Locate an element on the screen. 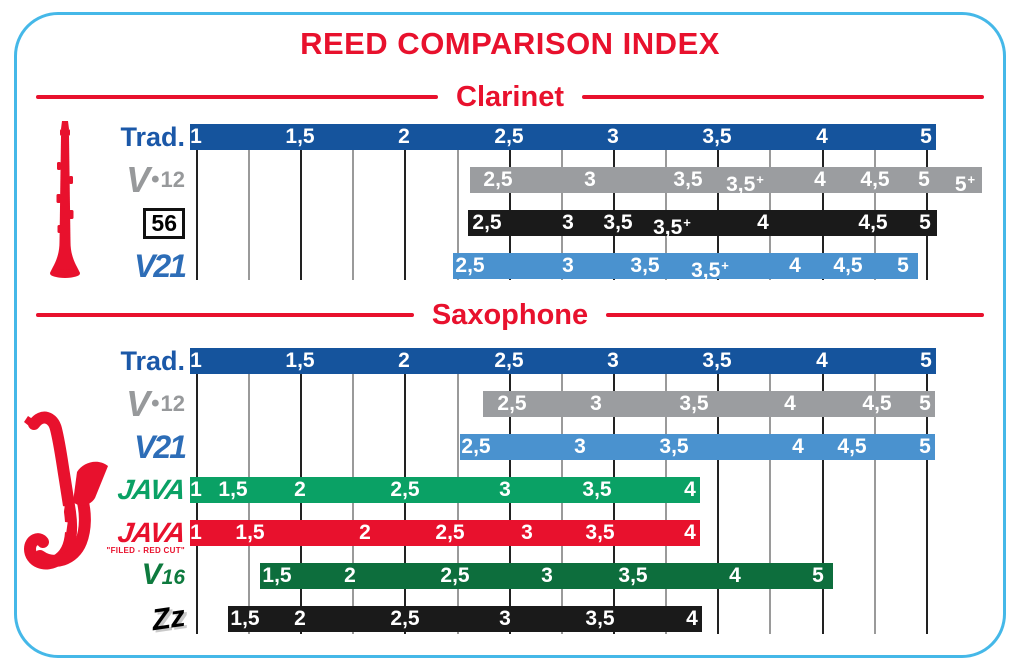 The width and height of the screenshot is (1020, 668). brand-label: Trad. is located at coordinates (152, 136).